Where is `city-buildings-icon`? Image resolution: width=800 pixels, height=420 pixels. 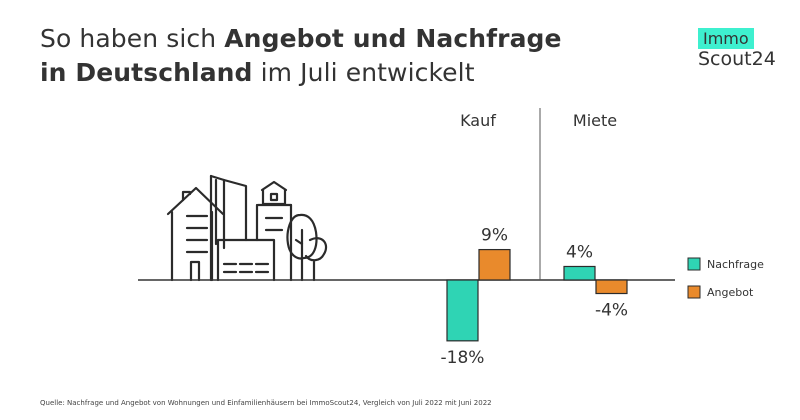
city-buildings-icon is located at coordinates (247, 228).